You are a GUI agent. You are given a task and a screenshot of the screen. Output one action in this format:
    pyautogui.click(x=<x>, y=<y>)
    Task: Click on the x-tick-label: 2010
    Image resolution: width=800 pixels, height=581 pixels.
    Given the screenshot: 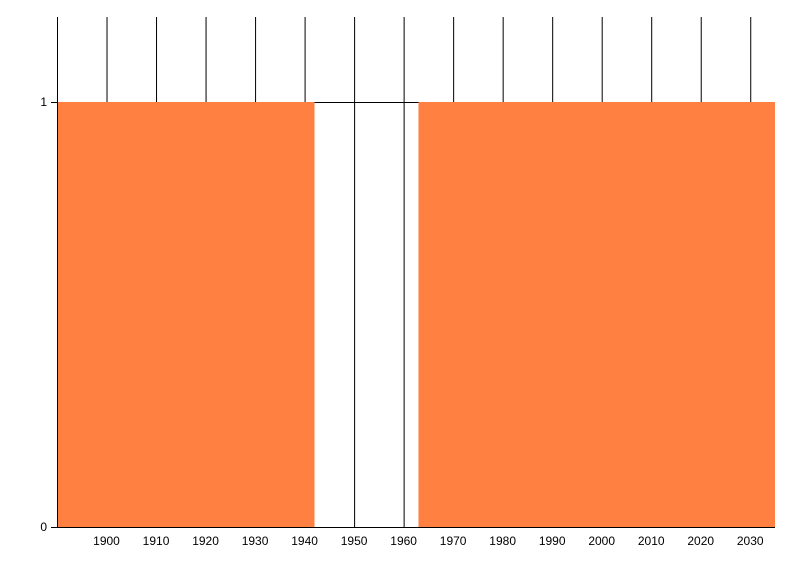 What is the action you would take?
    pyautogui.click(x=651, y=541)
    